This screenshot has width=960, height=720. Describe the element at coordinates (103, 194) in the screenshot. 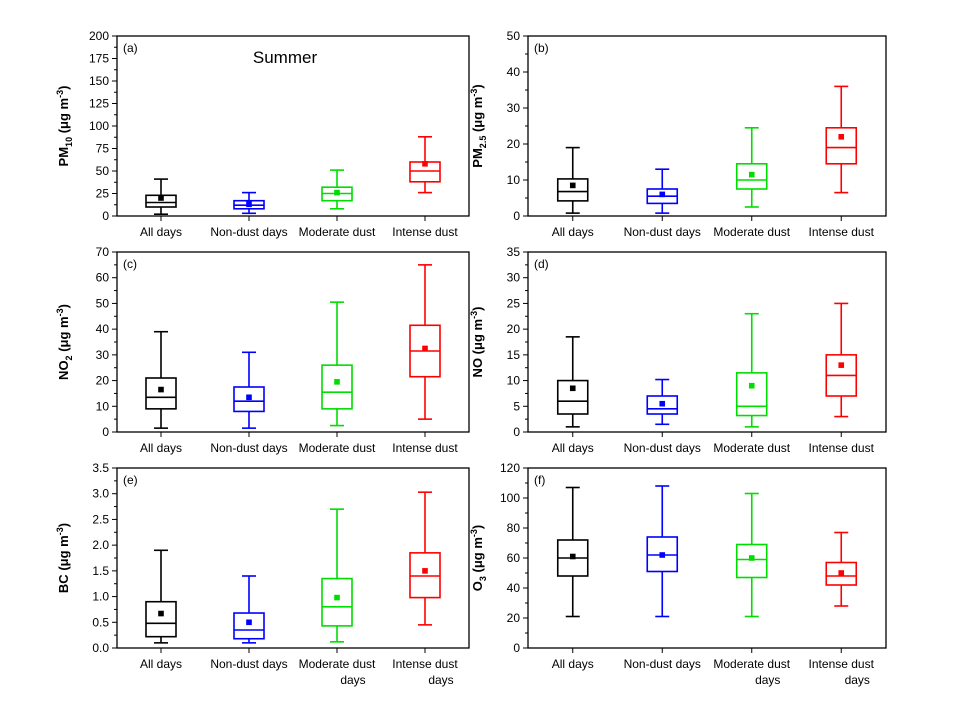

I see `y-tick-label: 25` at that location.